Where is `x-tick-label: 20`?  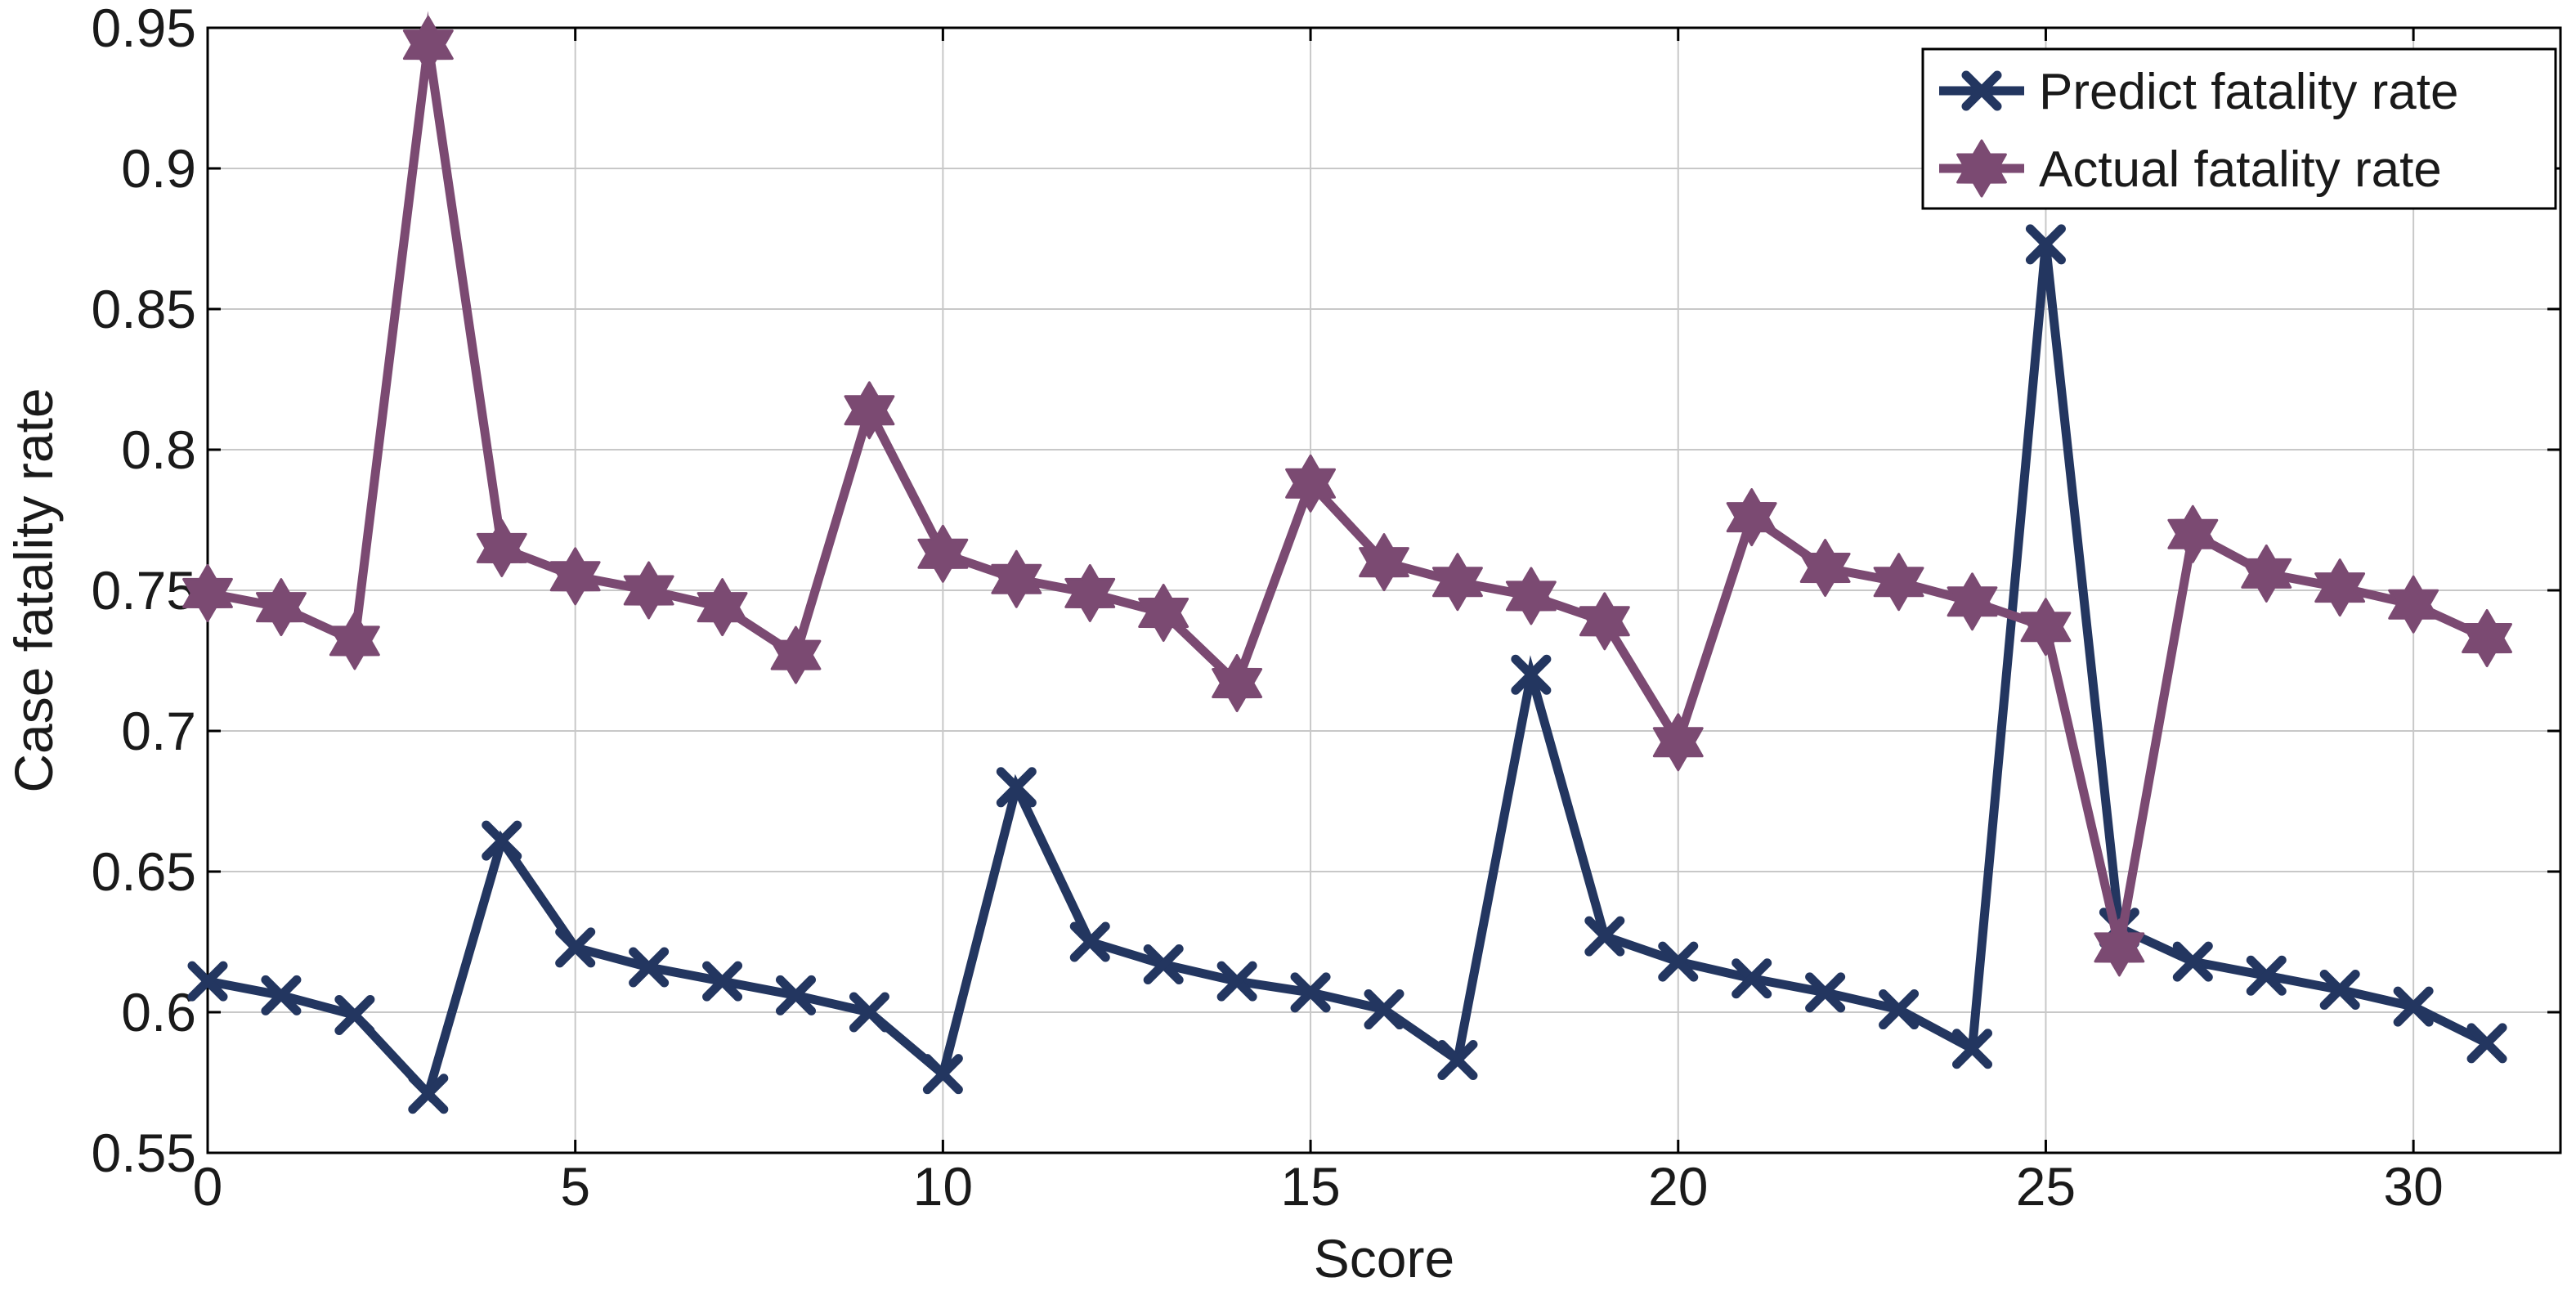 x-tick-label: 20 is located at coordinates (1678, 1187).